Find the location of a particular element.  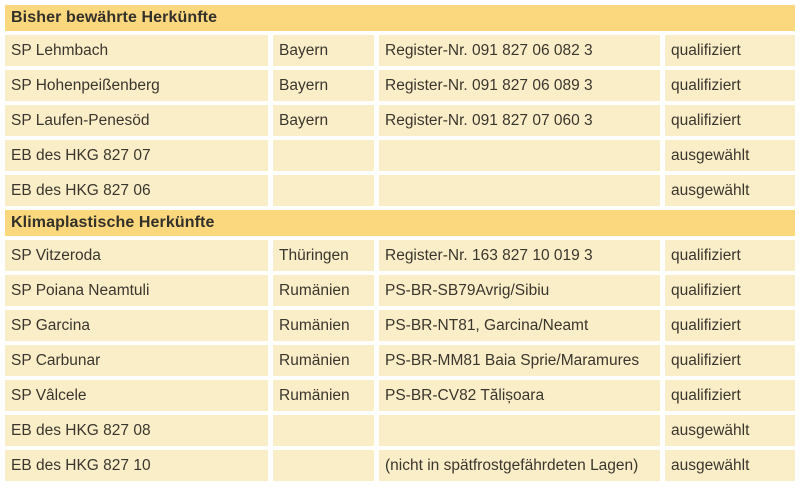

cell-name: EB des HKG 827 07 is located at coordinates (136, 155).